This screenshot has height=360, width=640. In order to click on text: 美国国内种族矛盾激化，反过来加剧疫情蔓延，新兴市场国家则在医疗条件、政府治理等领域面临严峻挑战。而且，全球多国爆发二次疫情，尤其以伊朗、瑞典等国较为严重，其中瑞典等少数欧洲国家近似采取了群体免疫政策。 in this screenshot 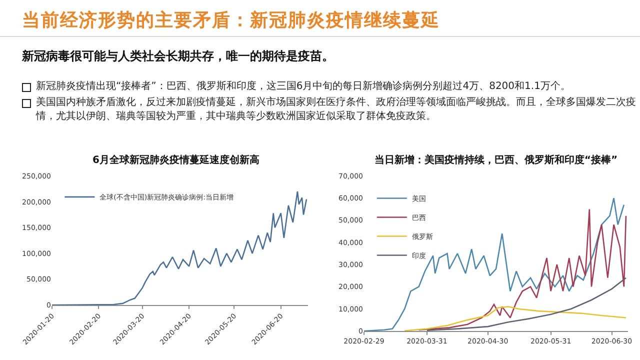, I will do `click(336, 109)`.